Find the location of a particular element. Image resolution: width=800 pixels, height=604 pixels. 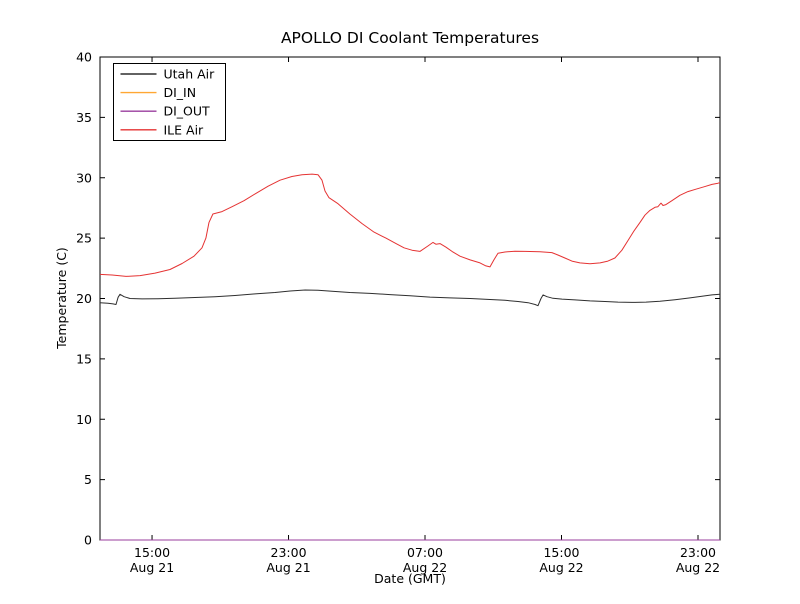

legend: Utah Air DI_IN DI_OUT ILE Air is located at coordinates (169, 102).